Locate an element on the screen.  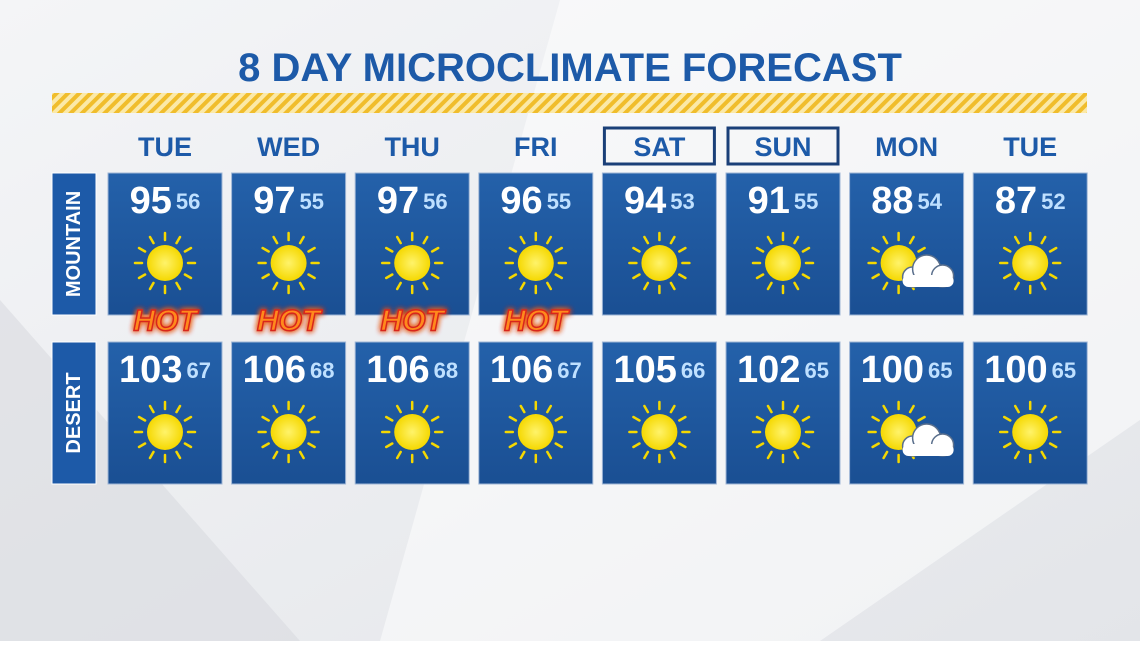
day-name: FRI is located at coordinates (536, 147).